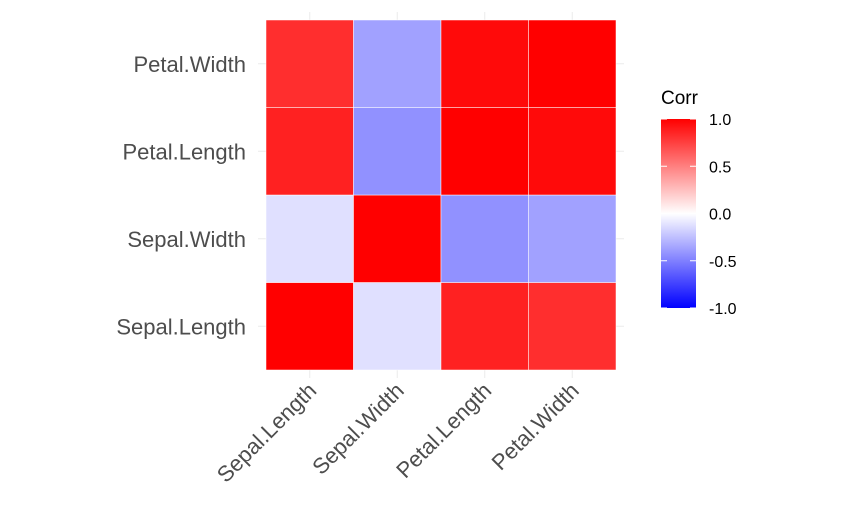  I want to click on heatmap-cell-petal-width-sepal-width, so click(572, 238).